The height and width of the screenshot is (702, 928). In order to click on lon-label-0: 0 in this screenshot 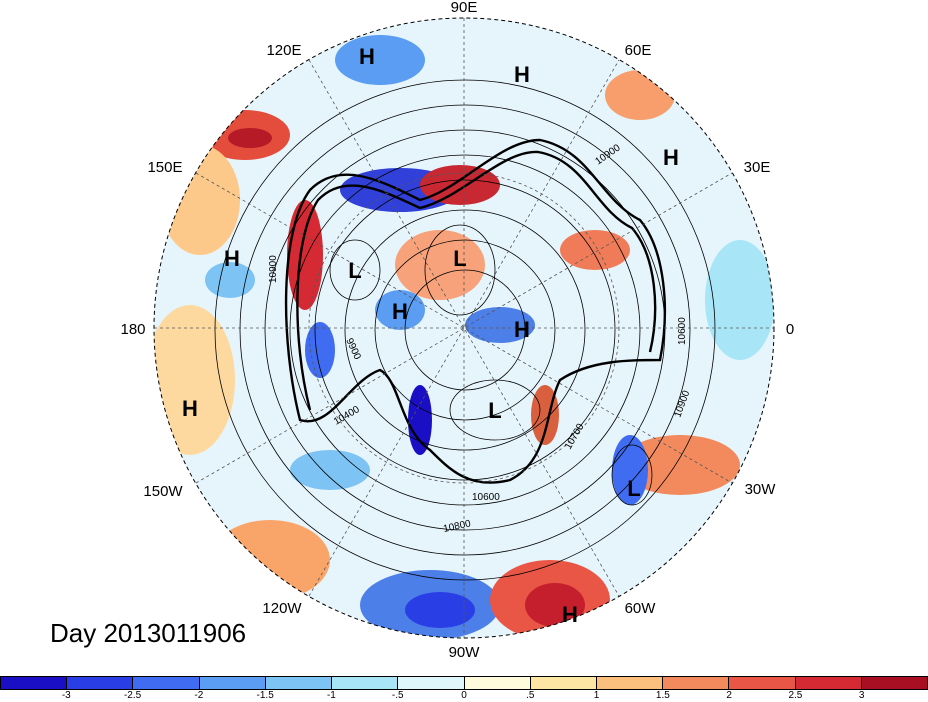, I will do `click(790, 329)`.